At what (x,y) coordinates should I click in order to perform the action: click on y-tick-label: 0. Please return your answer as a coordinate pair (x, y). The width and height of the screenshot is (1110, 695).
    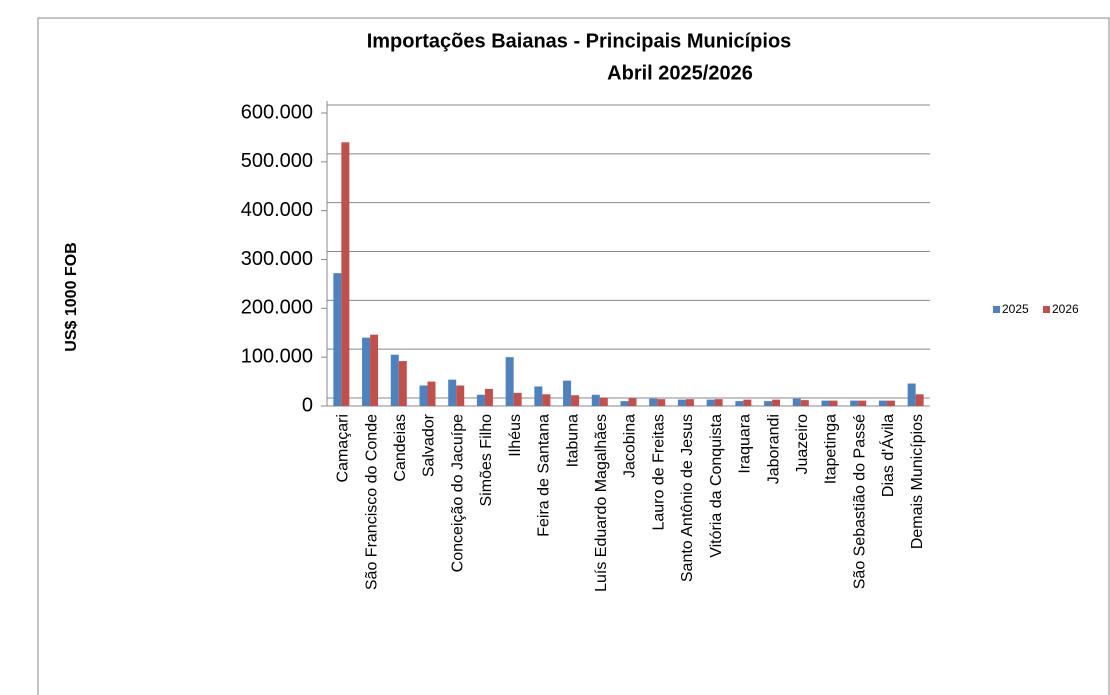
    Looking at the image, I should click on (307, 405).